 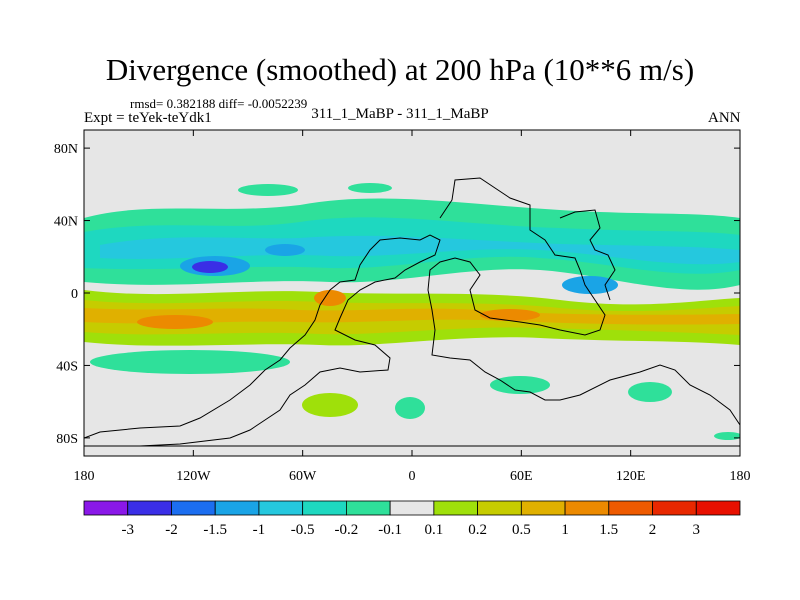 What do you see at coordinates (67, 366) in the screenshot?
I see `y-tick-label: 40S` at bounding box center [67, 366].